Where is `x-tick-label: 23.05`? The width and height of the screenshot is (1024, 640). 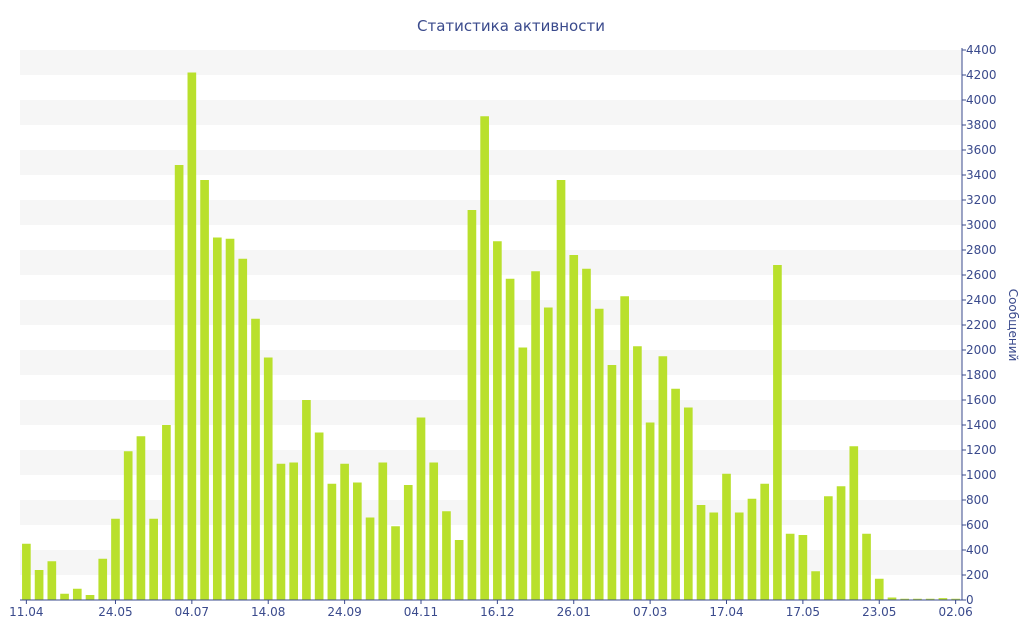
x-tick-label: 23.05 is located at coordinates (879, 612).